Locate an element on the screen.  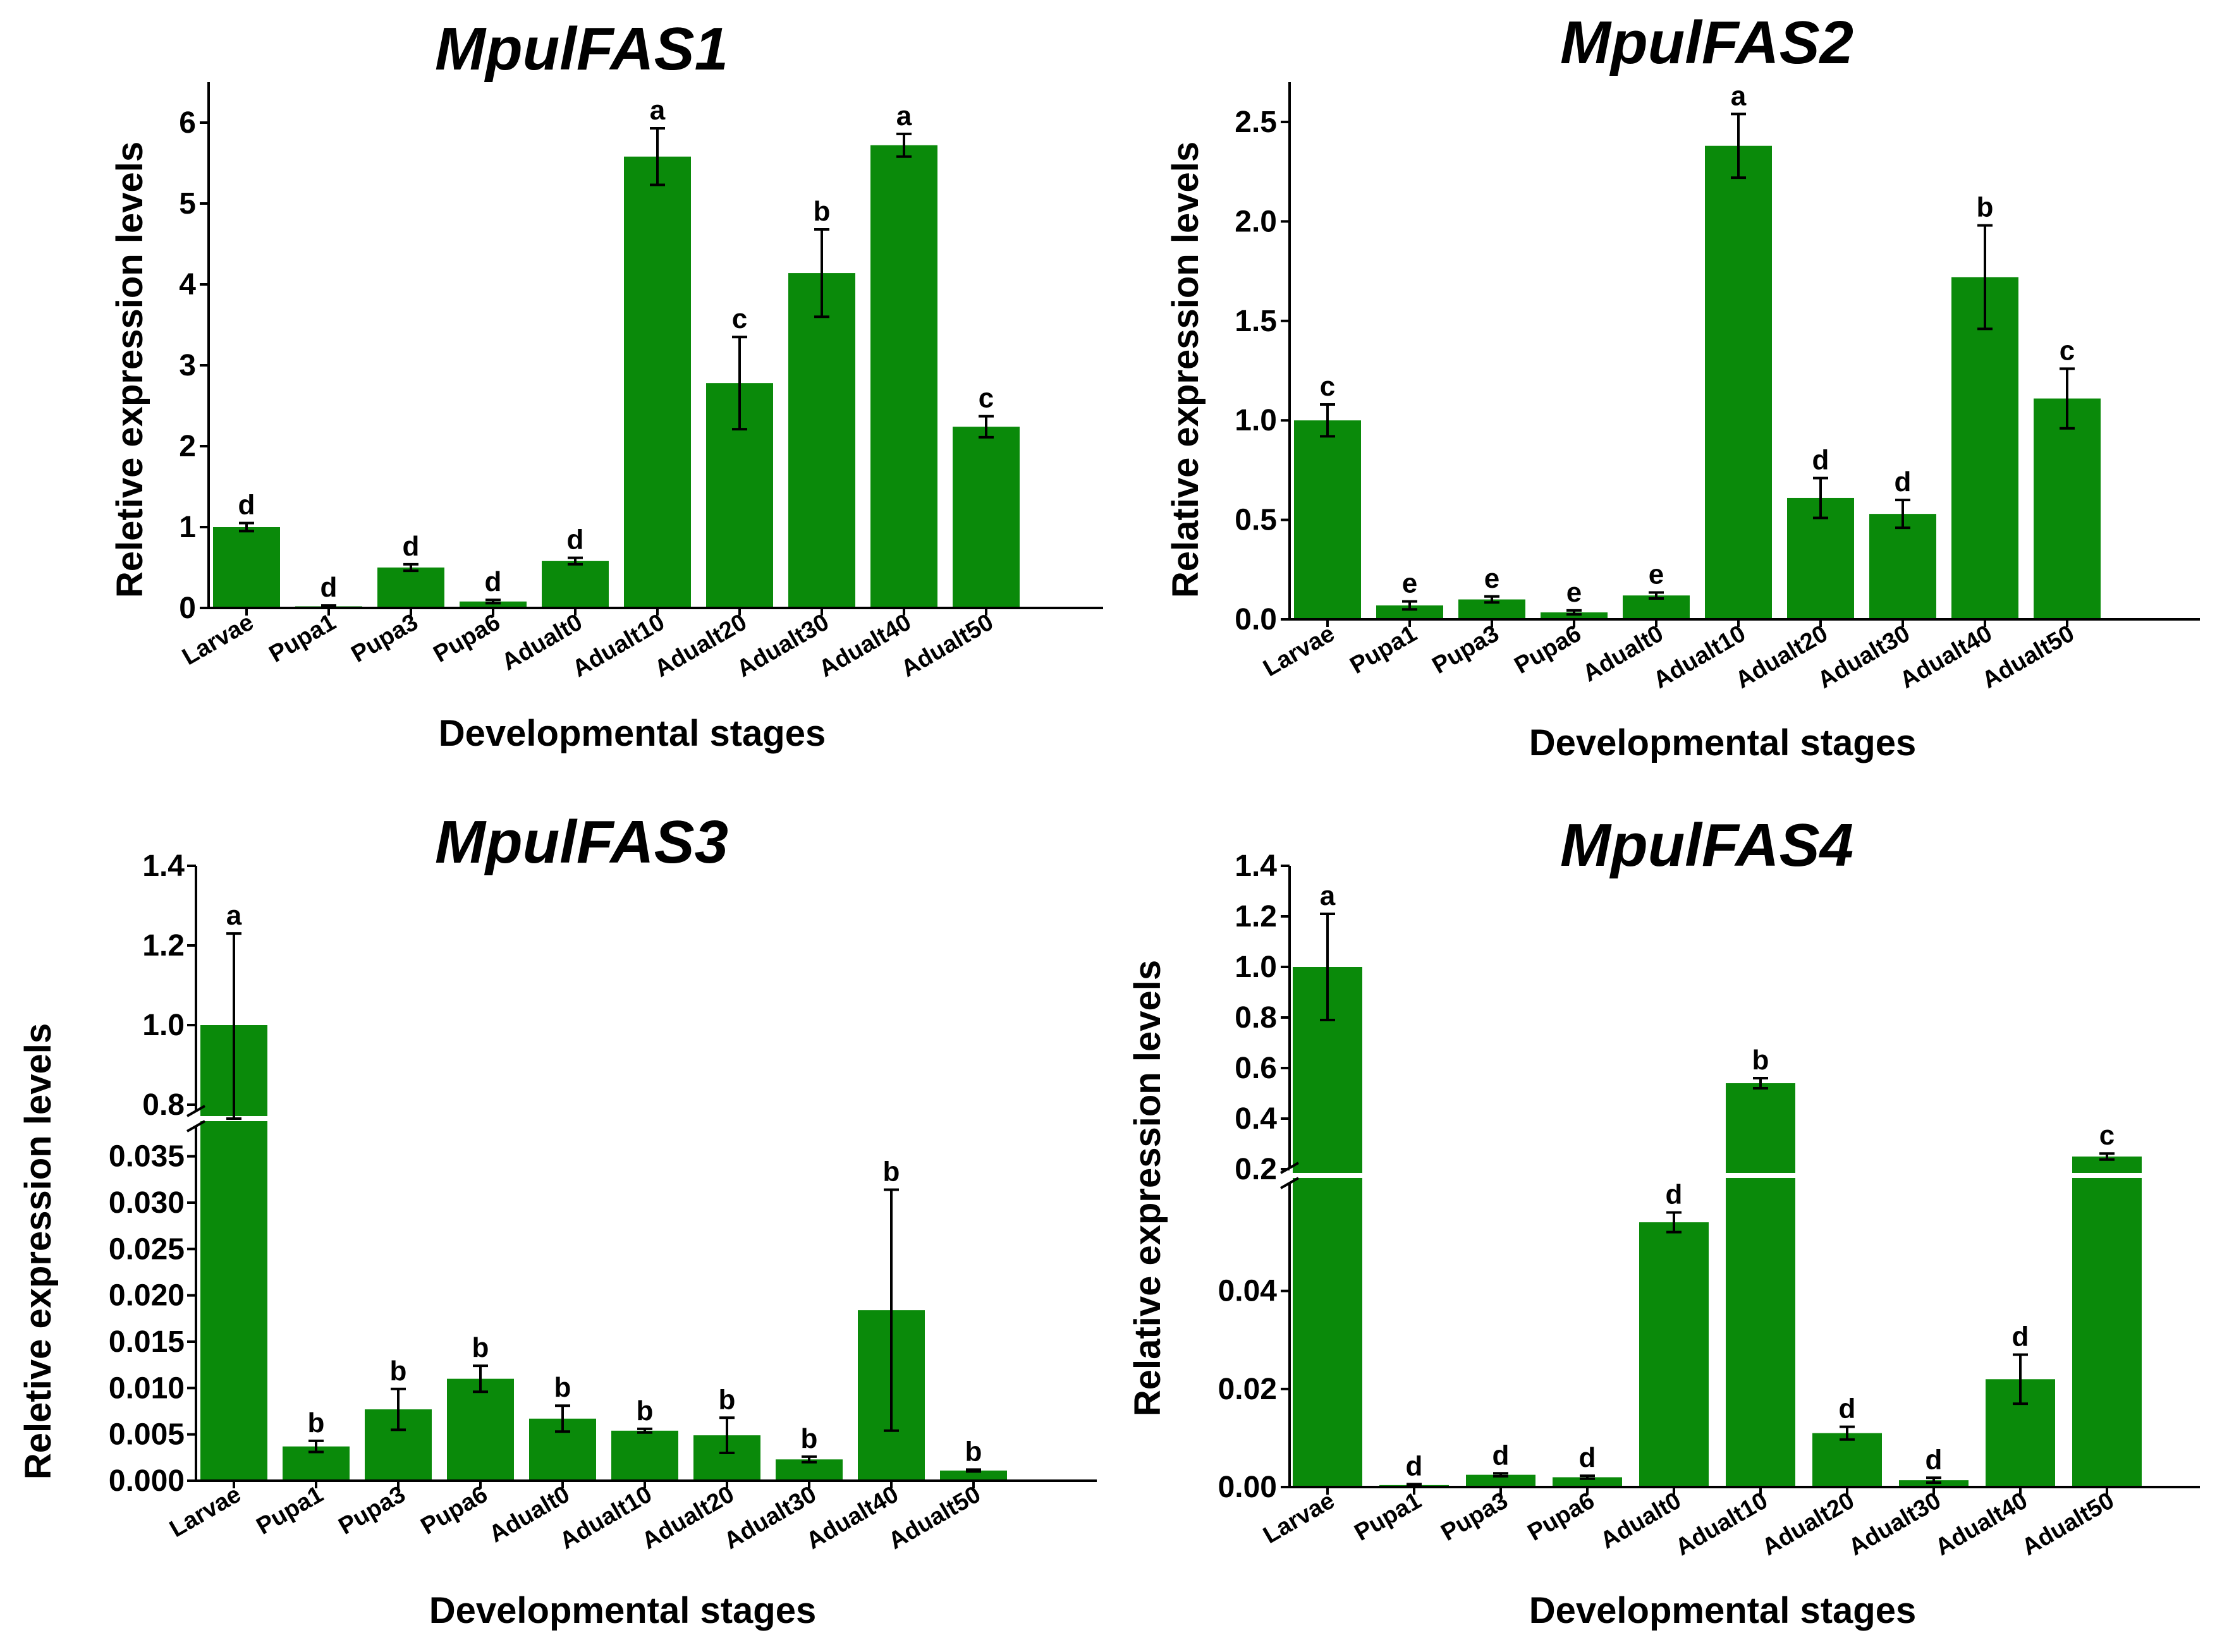
y-tick-label: 0.010 is located at coordinates (147, 1388).